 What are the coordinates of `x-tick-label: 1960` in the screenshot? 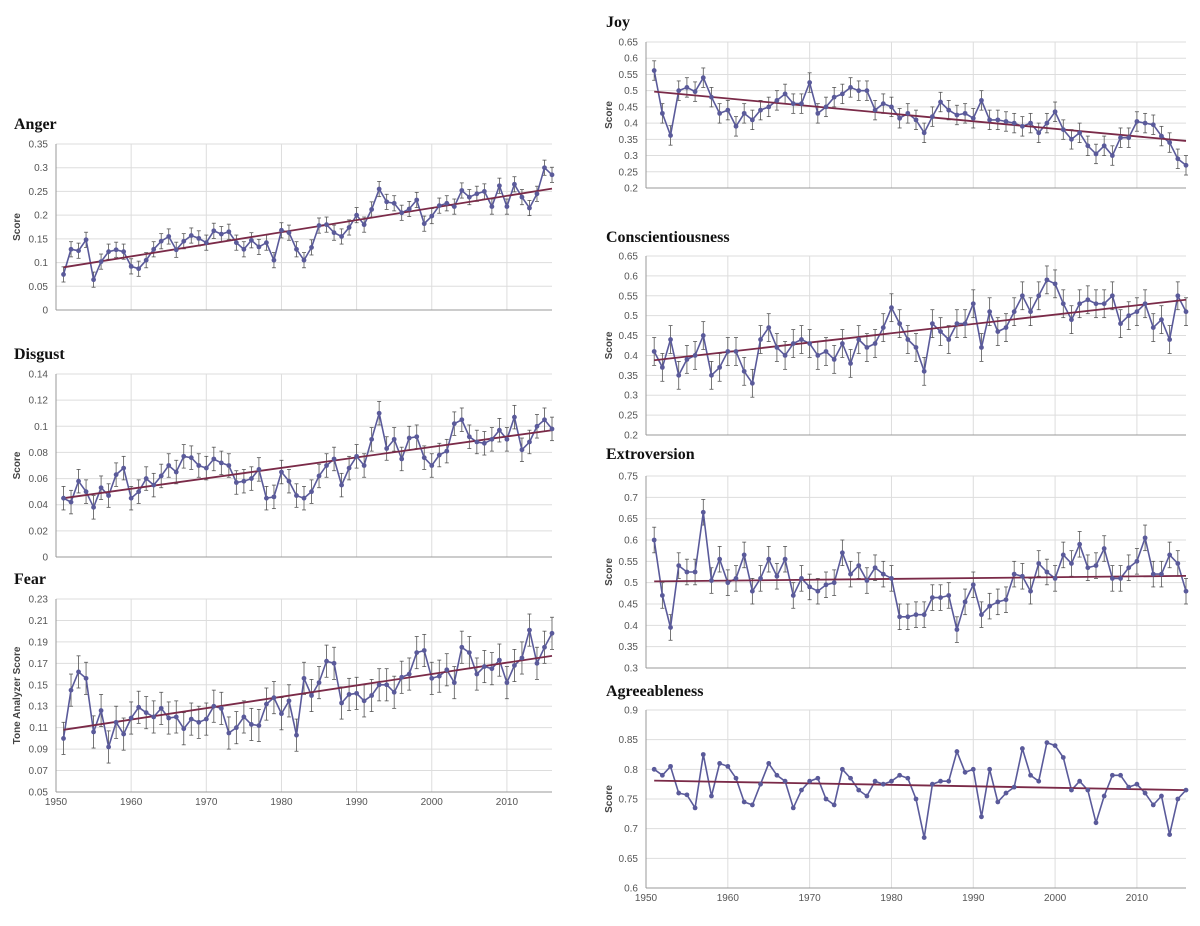 It's located at (728, 898).